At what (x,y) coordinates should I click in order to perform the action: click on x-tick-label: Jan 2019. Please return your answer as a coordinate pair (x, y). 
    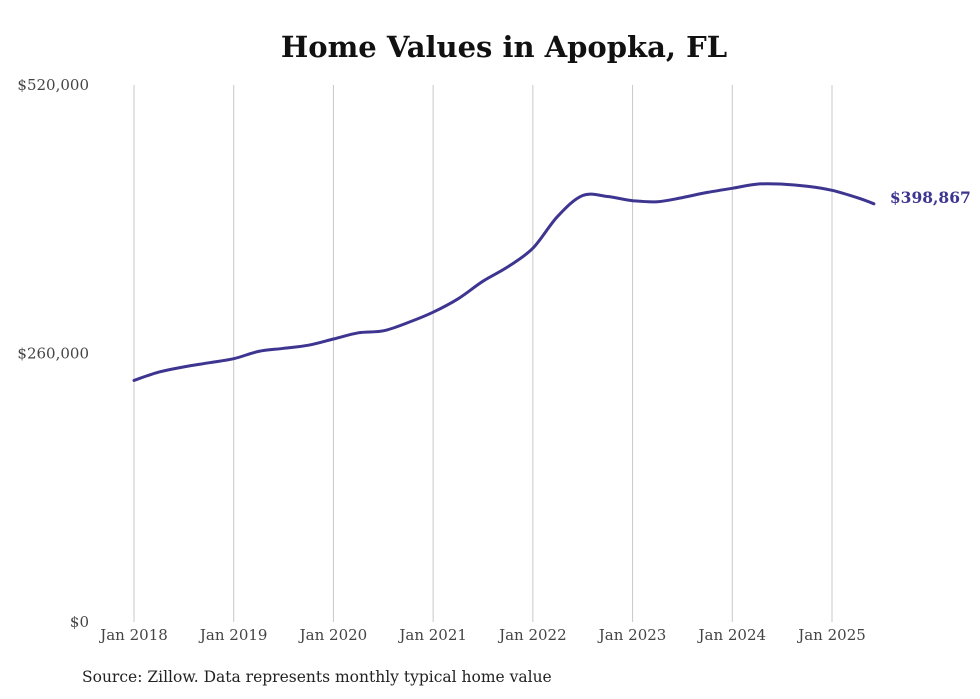
    Looking at the image, I should click on (233, 635).